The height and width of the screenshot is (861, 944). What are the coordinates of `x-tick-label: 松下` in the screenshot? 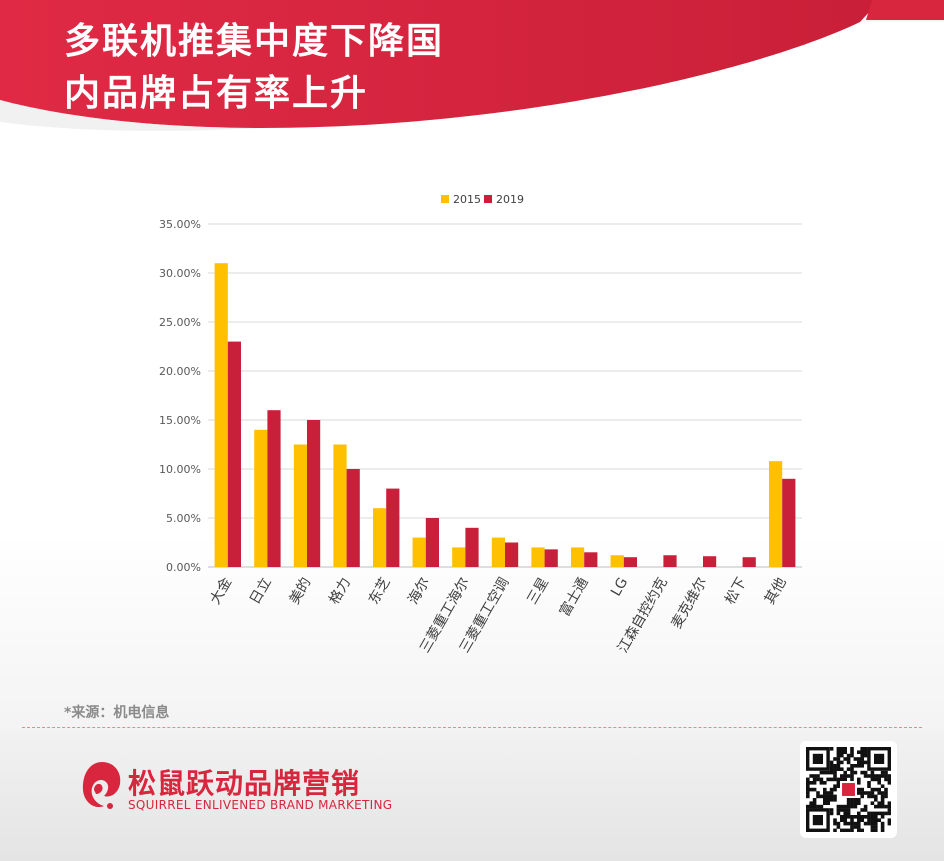 It's located at (736, 591).